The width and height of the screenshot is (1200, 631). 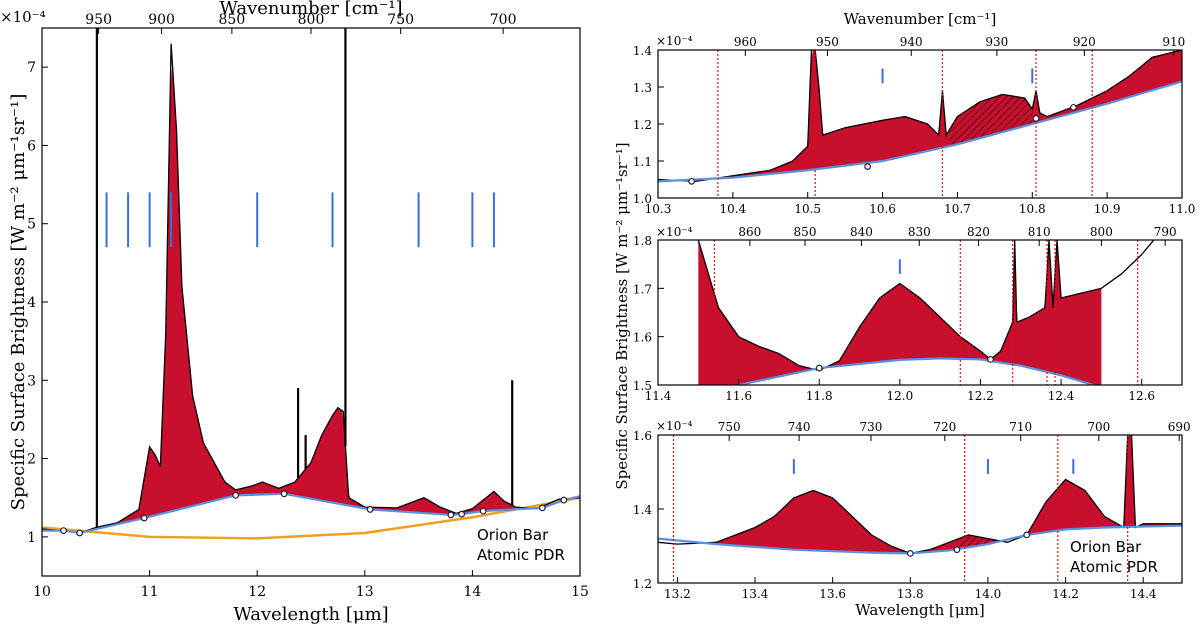 What do you see at coordinates (42, 592) in the screenshot?
I see `x-tick-label: 10` at bounding box center [42, 592].